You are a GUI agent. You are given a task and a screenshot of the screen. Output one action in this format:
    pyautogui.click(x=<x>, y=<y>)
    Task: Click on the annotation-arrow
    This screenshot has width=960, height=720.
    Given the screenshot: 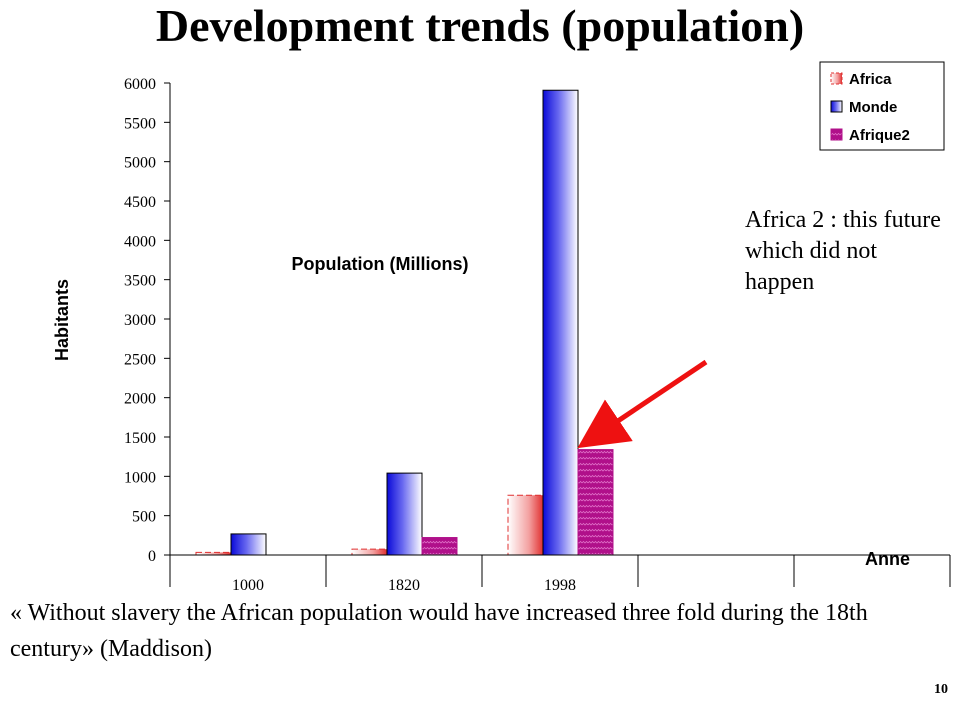 What is the action you would take?
    pyautogui.click(x=642, y=404)
    